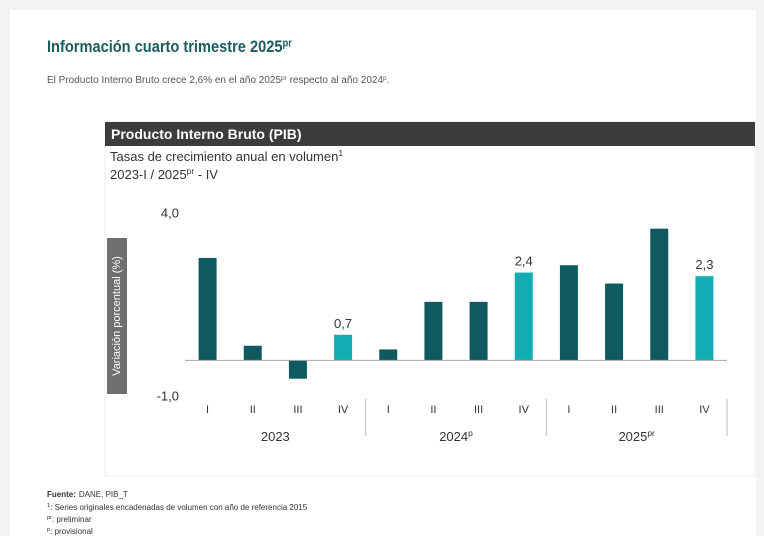 Image resolution: width=764 pixels, height=536 pixels. Describe the element at coordinates (165, 47) in the screenshot. I see `title-text: Información cuarto trimestre 2025` at that location.